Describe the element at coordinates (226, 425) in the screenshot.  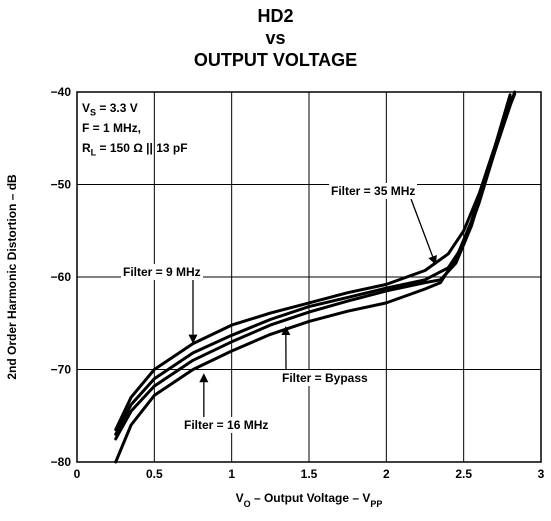
I see `annotation-filter-16mhz: Filter = 16 MHz` at that location.